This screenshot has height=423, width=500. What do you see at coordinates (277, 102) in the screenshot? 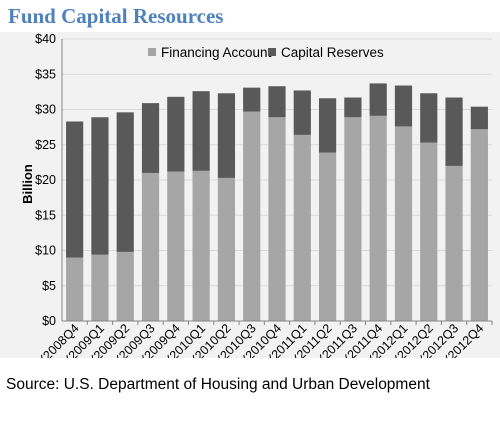
I see `bar-capital-reserves-fy2010q4` at bounding box center [277, 102].